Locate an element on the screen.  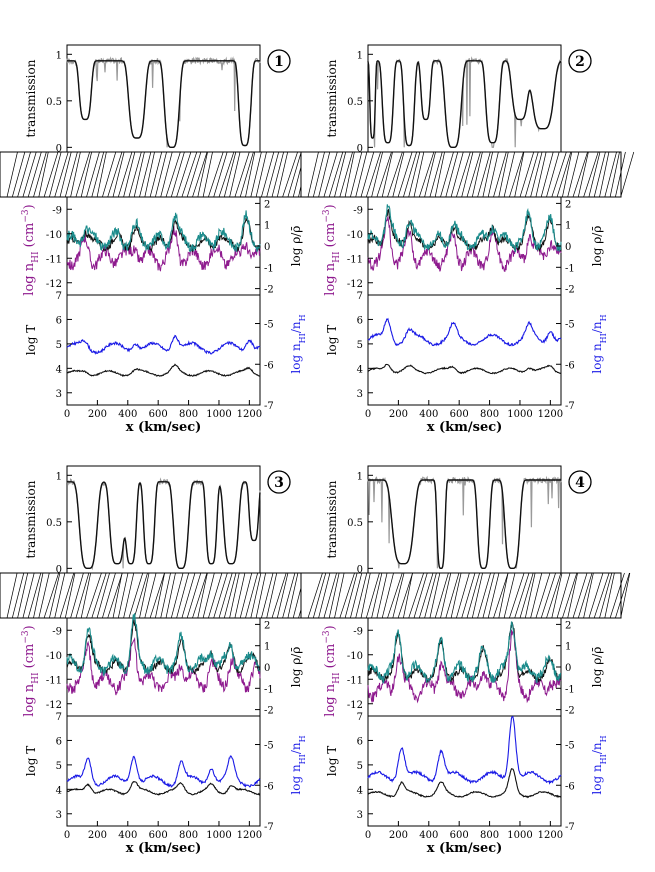
density-right-tick-label: 1 is located at coordinates (568, 647).